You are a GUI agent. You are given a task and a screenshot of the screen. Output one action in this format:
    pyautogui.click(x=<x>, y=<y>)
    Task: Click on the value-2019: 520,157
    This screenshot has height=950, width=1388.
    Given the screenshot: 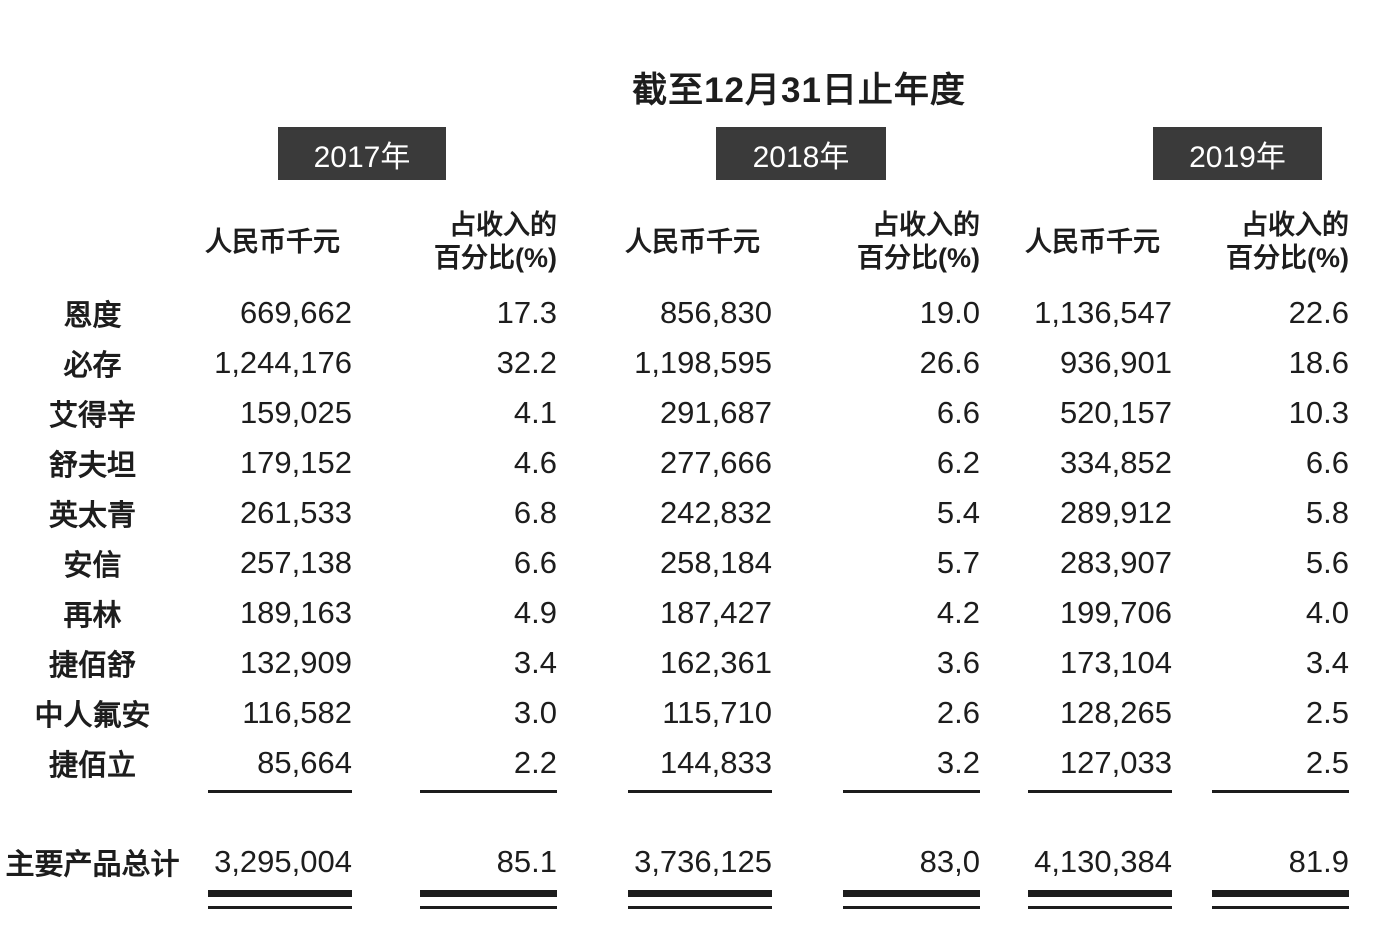 What is the action you would take?
    pyautogui.click(x=1115, y=412)
    